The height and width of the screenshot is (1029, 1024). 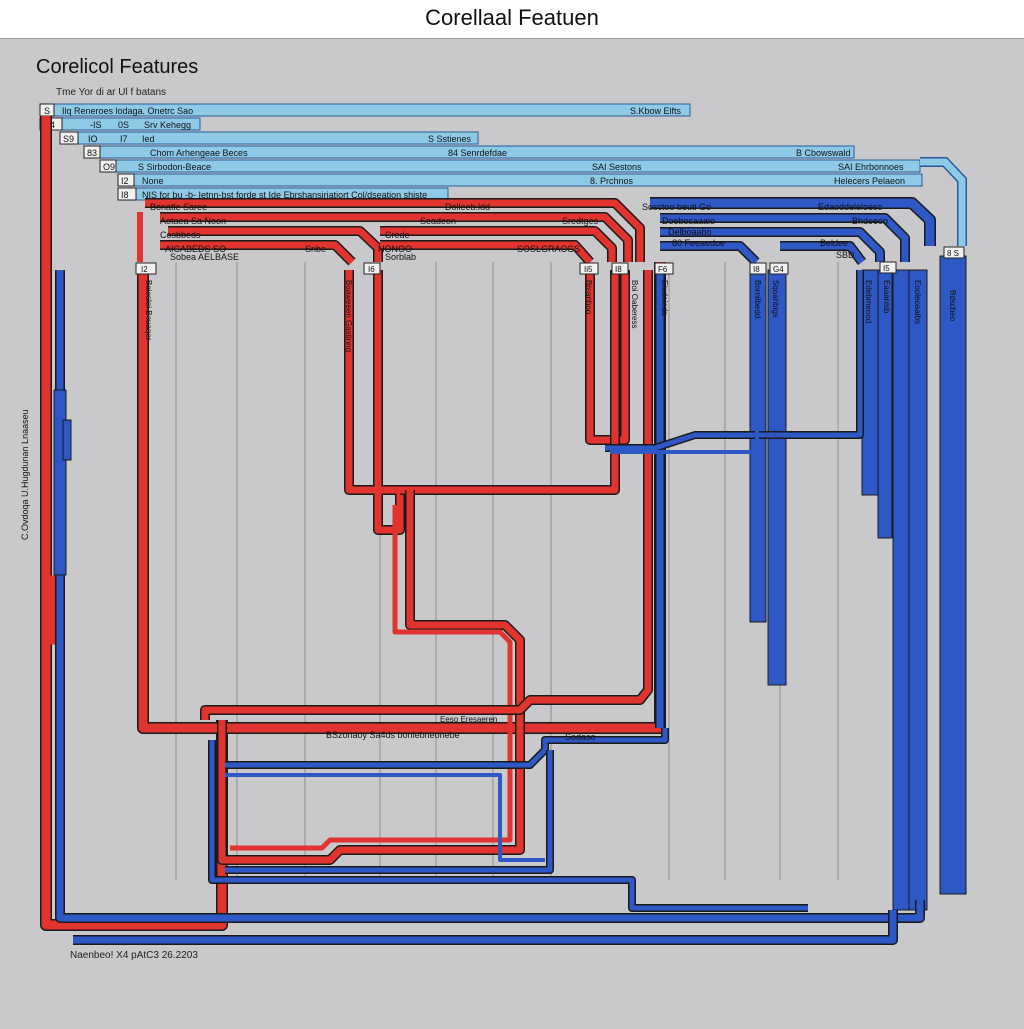 I want to click on bar-code: S9, so click(x=68, y=139).